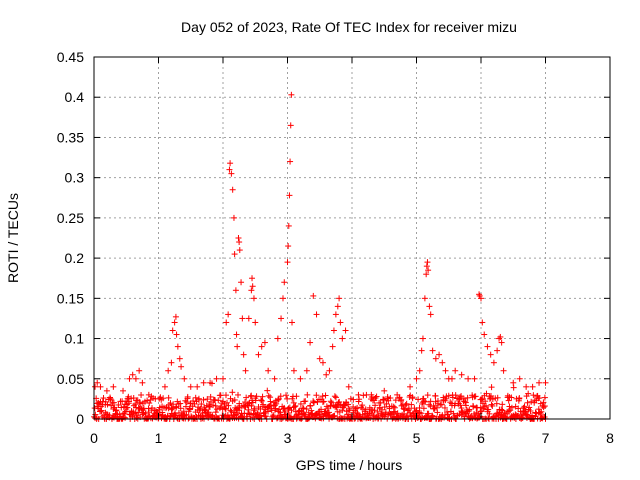 Image resolution: width=640 pixels, height=480 pixels. What do you see at coordinates (352, 438) in the screenshot?
I see `x-tick-label: 4` at bounding box center [352, 438].